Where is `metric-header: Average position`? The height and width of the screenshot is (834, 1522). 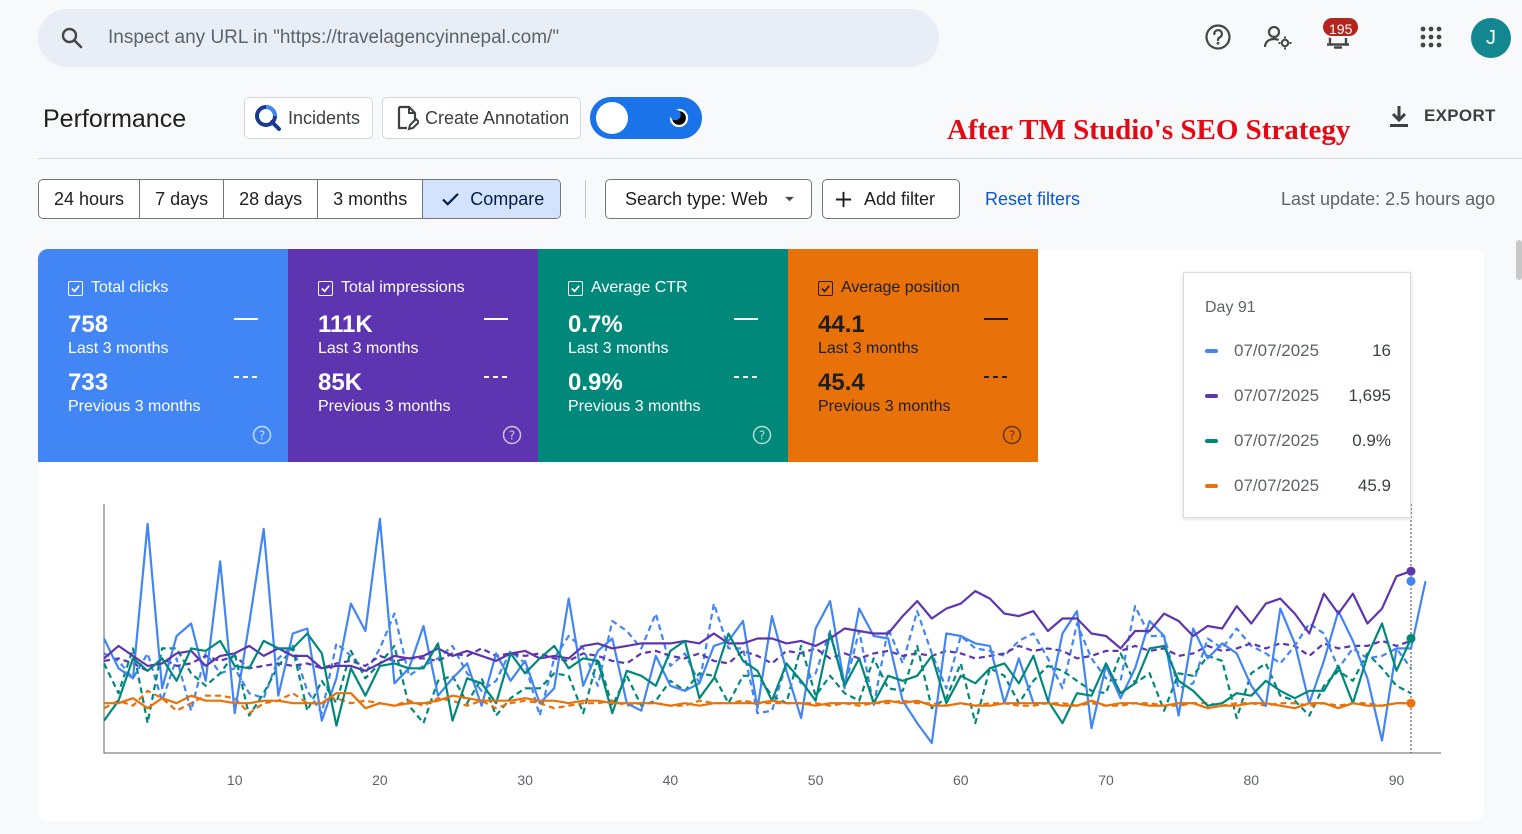
metric-header: Average position is located at coordinates (889, 288).